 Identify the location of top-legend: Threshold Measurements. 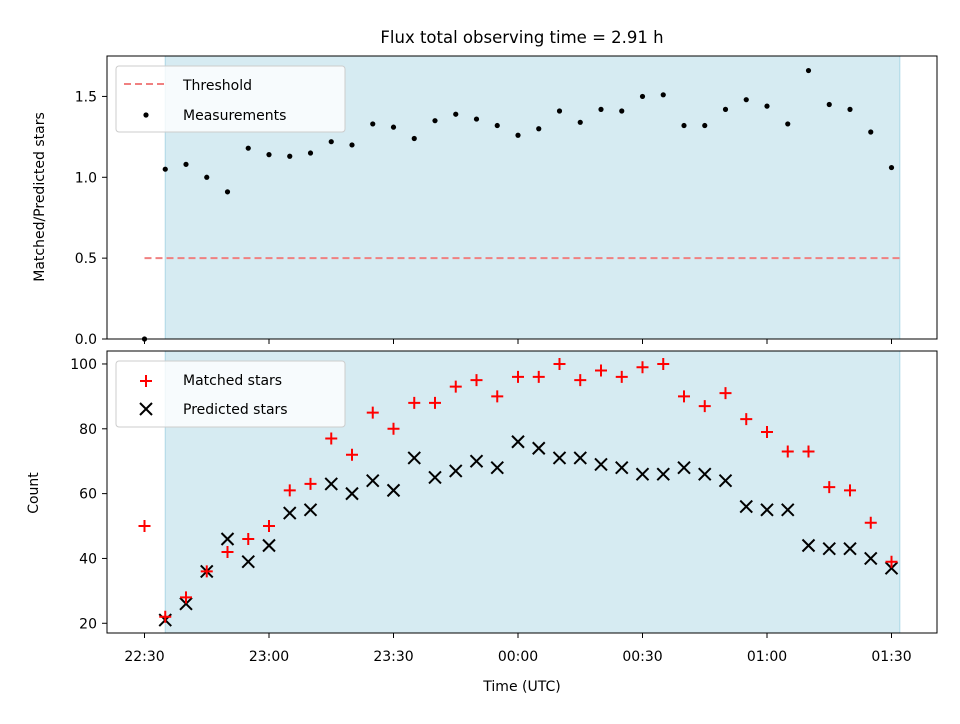
(230, 99).